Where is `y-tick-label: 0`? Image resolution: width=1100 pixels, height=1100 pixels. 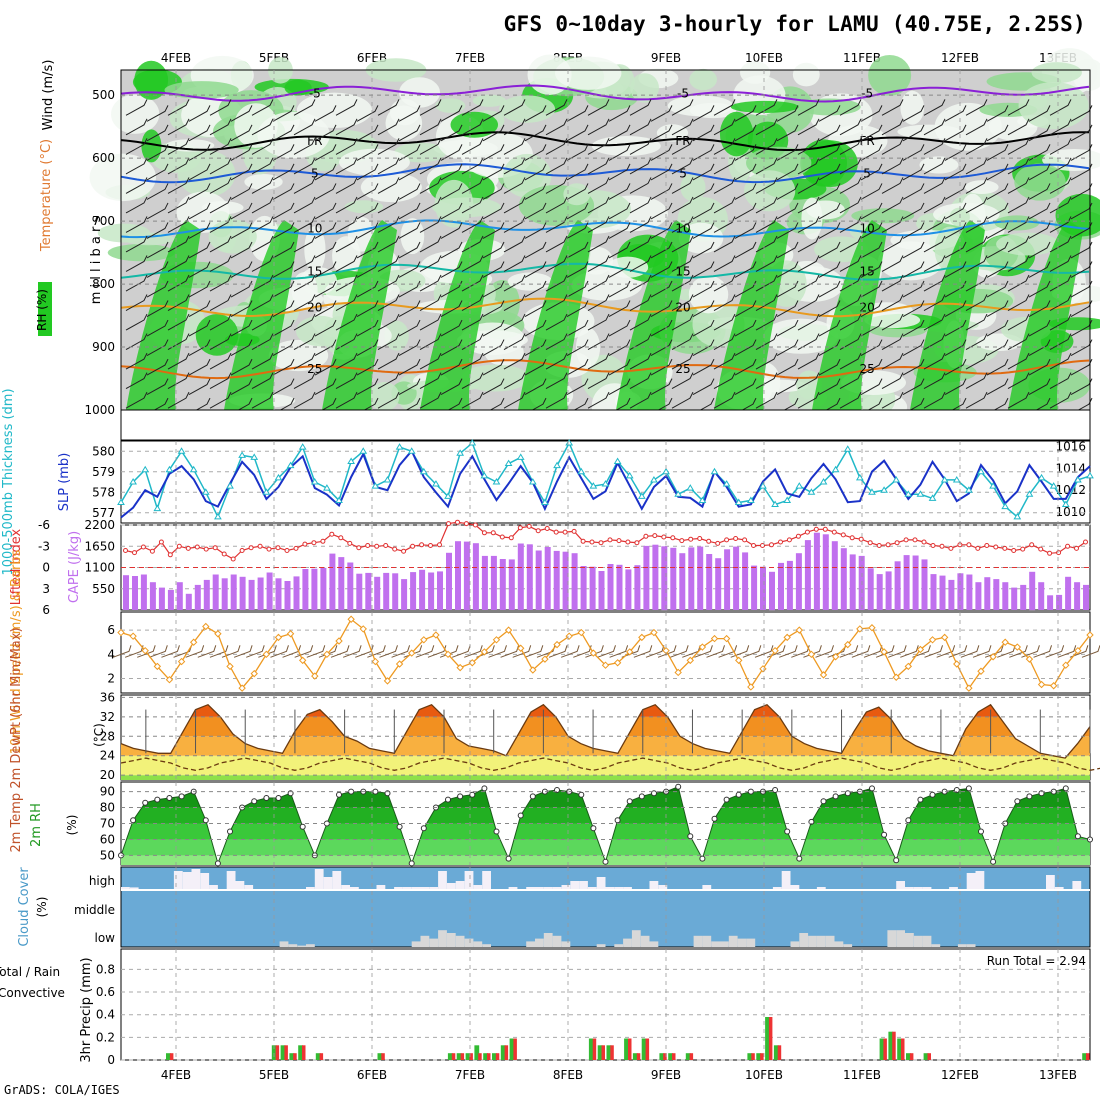 y-tick-label: 0 is located at coordinates (111, 1060).